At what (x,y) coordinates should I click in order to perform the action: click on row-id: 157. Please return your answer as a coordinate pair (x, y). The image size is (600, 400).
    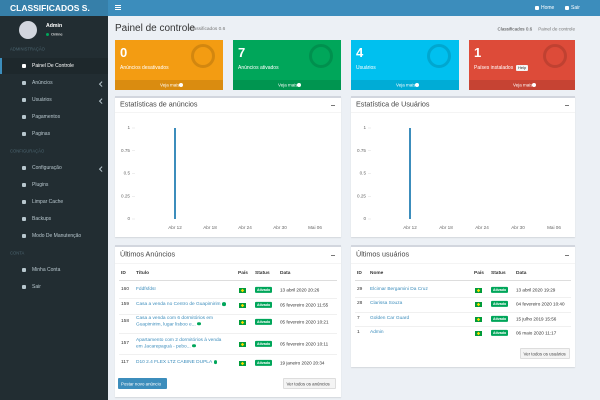
    Looking at the image, I should click on (125, 344).